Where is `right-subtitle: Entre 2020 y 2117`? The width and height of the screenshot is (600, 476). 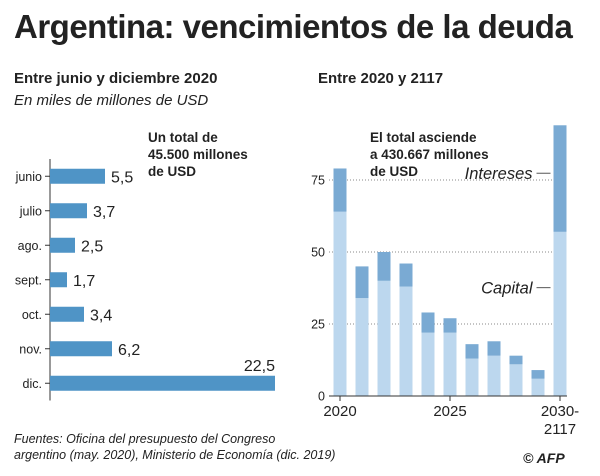
right-subtitle: Entre 2020 y 2117 is located at coordinates (381, 78).